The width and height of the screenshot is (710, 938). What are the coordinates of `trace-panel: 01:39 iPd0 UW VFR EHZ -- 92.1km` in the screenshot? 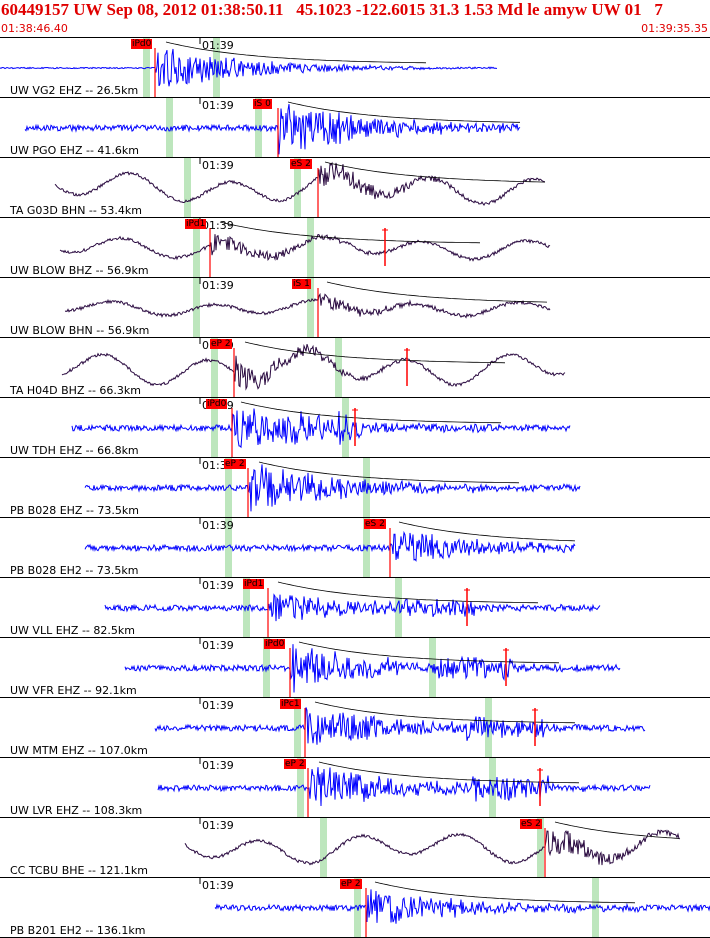 It's located at (355, 668).